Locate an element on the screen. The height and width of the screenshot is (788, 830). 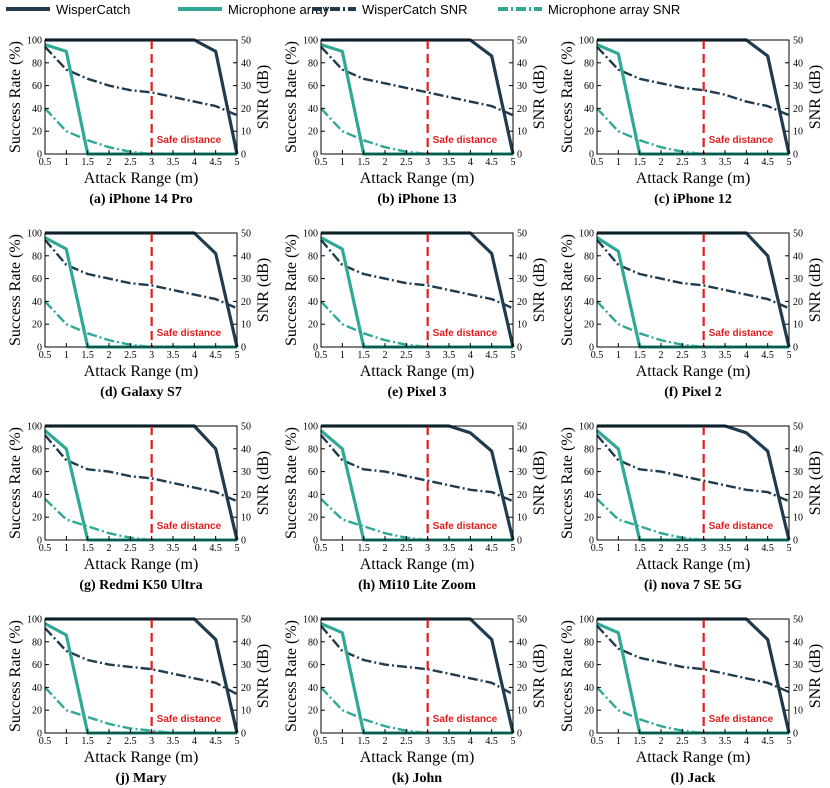
y2-tick-label: 0 is located at coordinates (243, 348).